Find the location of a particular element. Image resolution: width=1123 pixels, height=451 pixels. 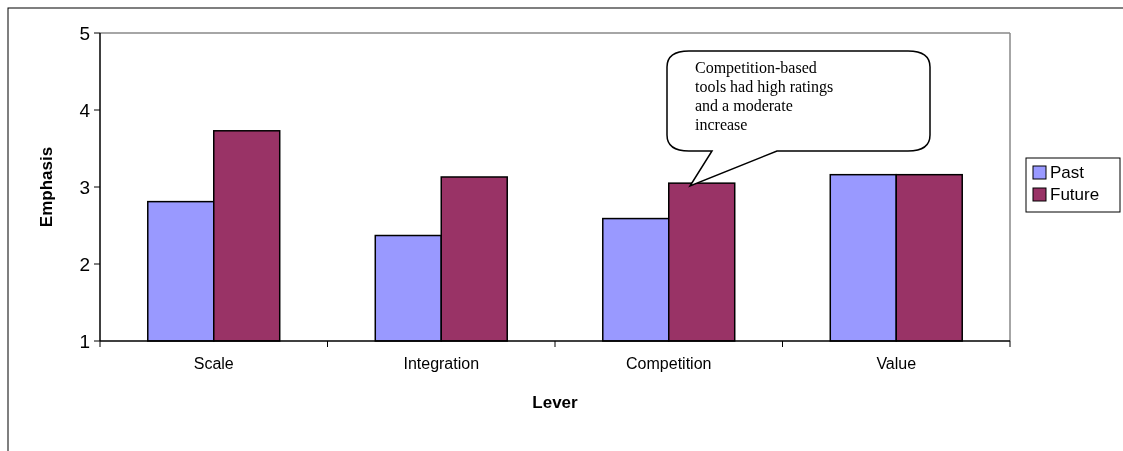

x-axis-title: Lever is located at coordinates (555, 402).